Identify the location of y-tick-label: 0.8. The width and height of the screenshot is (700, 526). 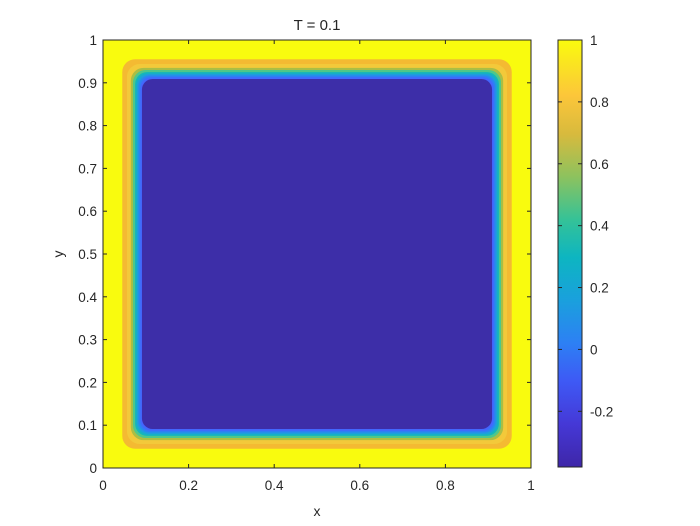
(87, 126).